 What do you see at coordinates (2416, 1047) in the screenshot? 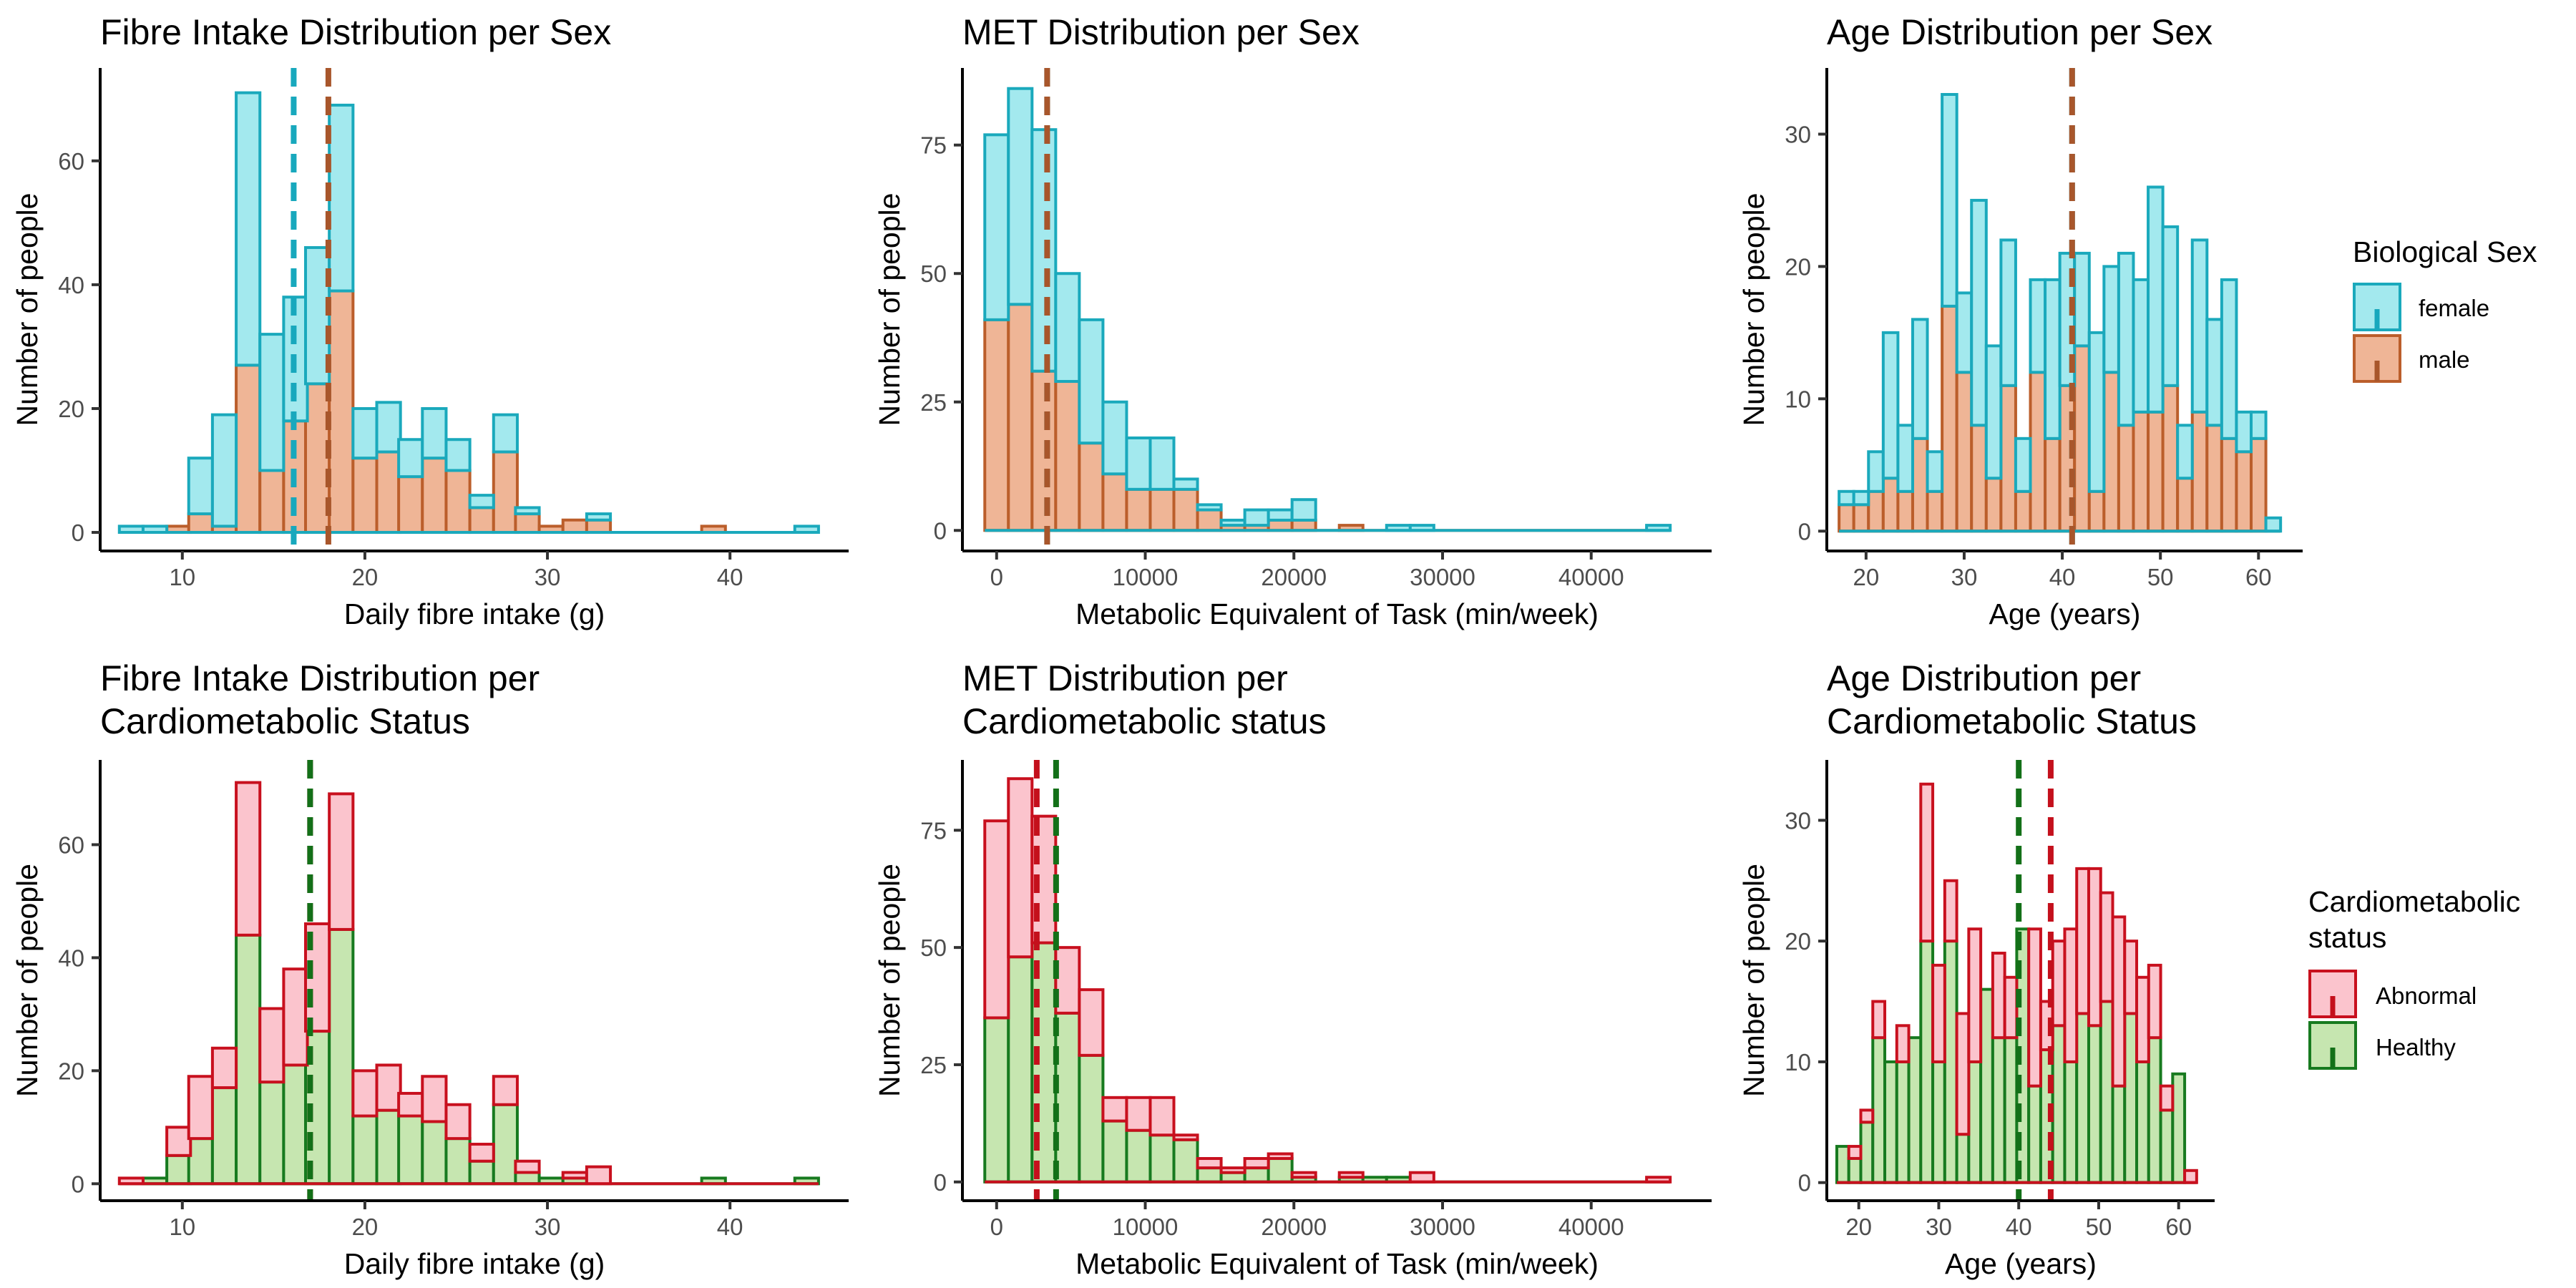
I see `legend-label-healthy: Healthy` at bounding box center [2416, 1047].